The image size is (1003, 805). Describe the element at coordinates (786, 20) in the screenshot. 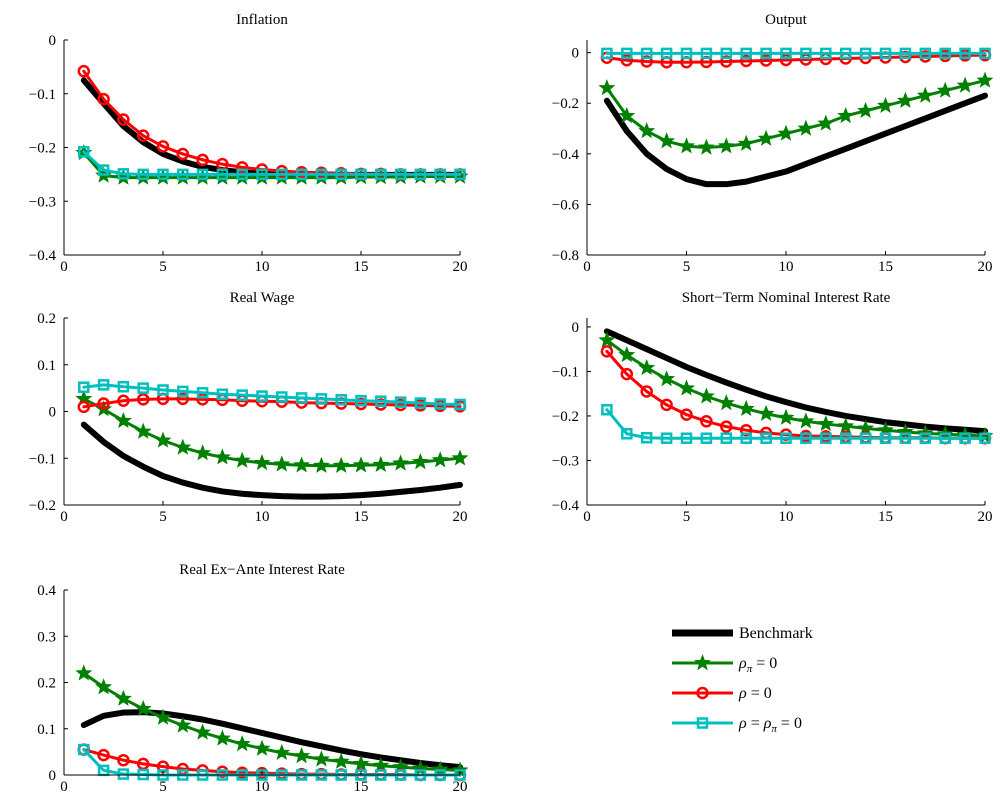

I see `subplot-title: Output` at that location.